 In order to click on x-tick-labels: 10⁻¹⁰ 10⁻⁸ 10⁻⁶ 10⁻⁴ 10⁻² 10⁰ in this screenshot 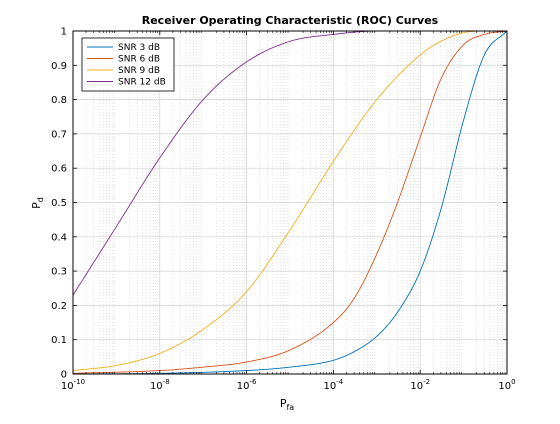, I will do `click(288, 385)`.